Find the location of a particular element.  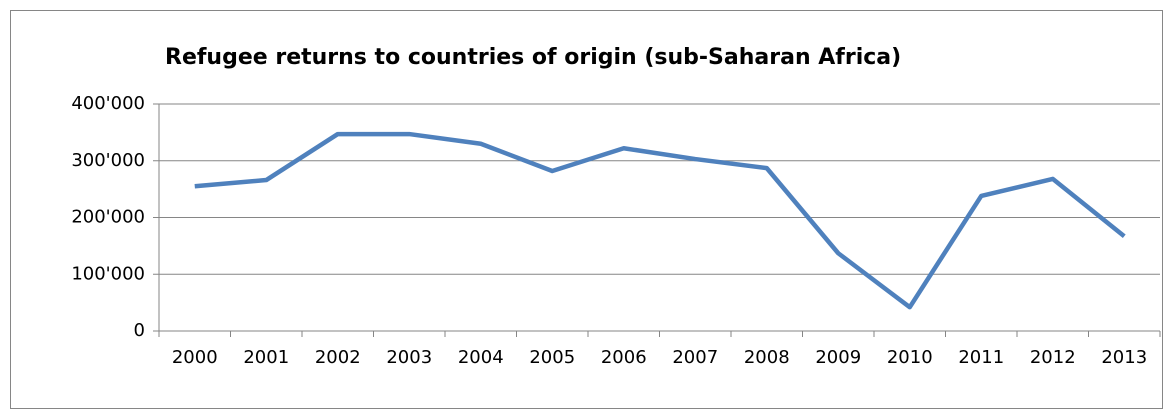

x-tick-label: 2000 is located at coordinates (195, 357).